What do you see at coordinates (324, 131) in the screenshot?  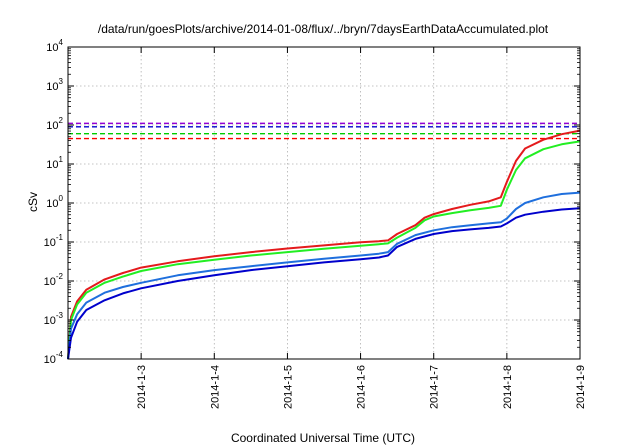 I see `threshold-lines` at bounding box center [324, 131].